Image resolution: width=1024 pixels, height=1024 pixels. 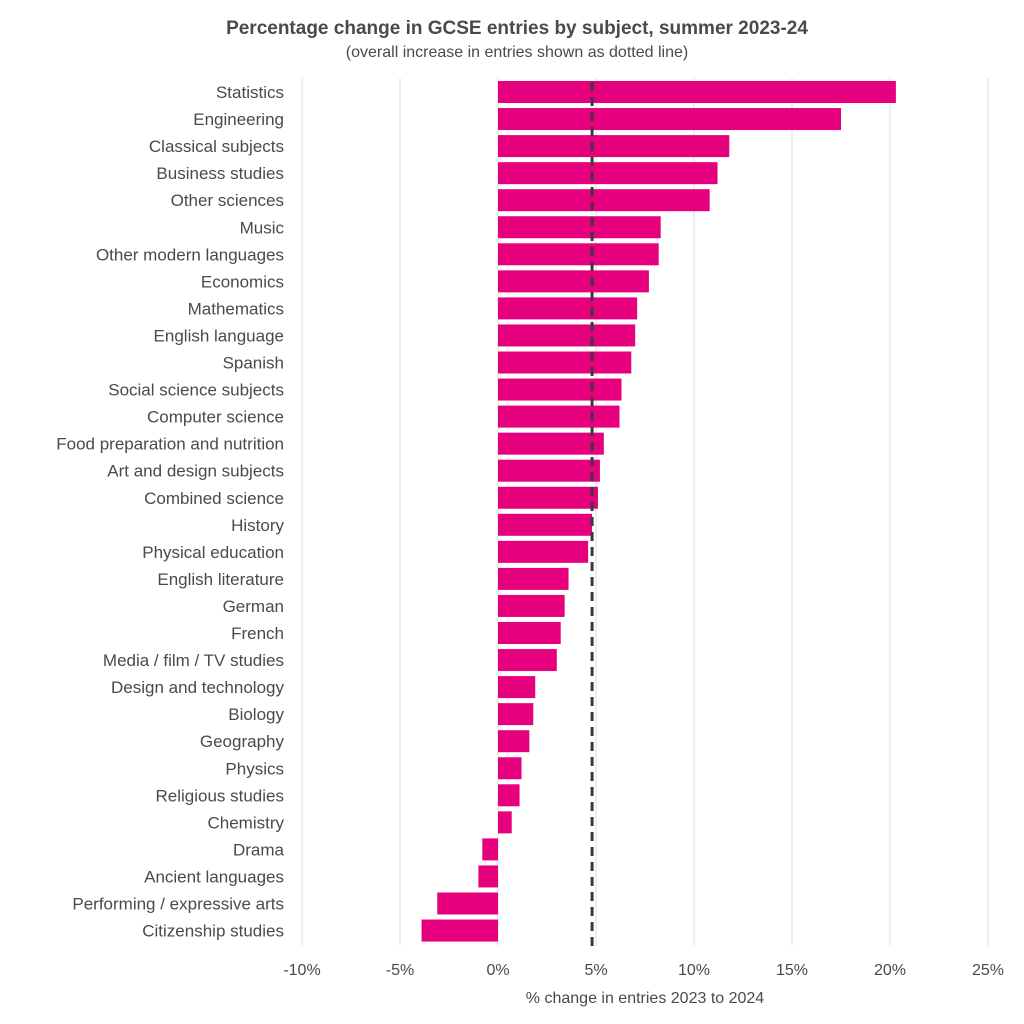 I want to click on category-label: Combined science, so click(x=214, y=498).